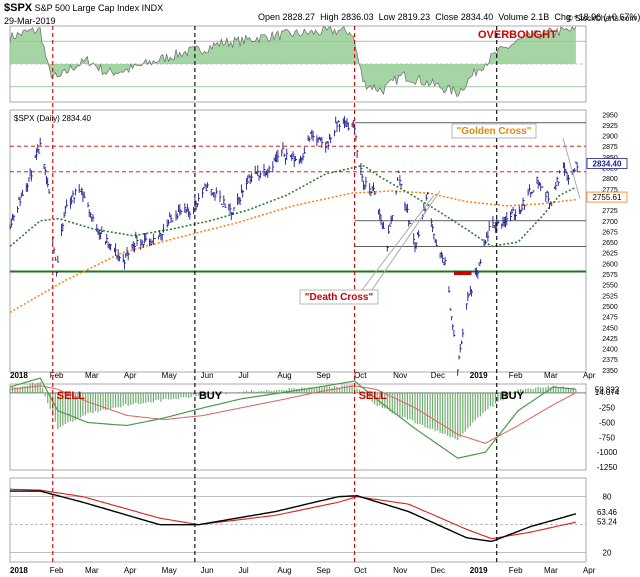 The image size is (640, 577). What do you see at coordinates (610, 360) in the screenshot?
I see `price-tick-label: 2375` at bounding box center [610, 360].